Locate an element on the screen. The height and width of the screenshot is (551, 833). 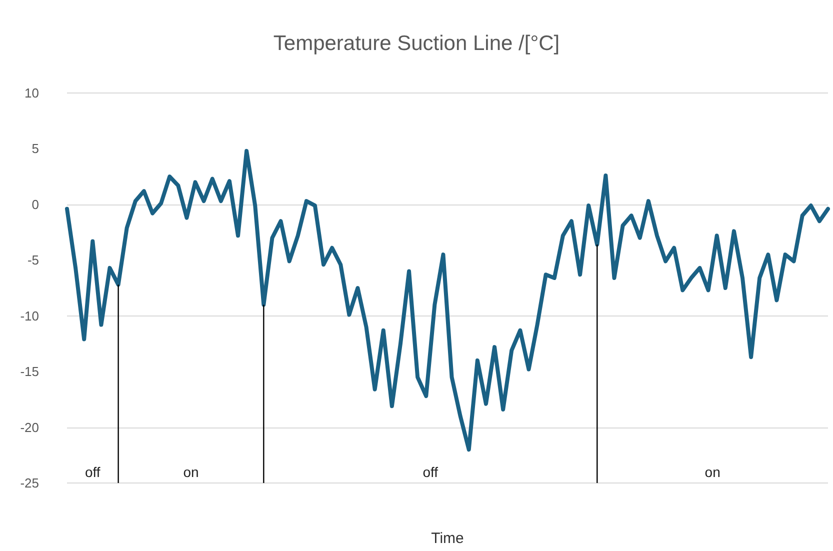
y-tick-label: 5 is located at coordinates (35, 148).